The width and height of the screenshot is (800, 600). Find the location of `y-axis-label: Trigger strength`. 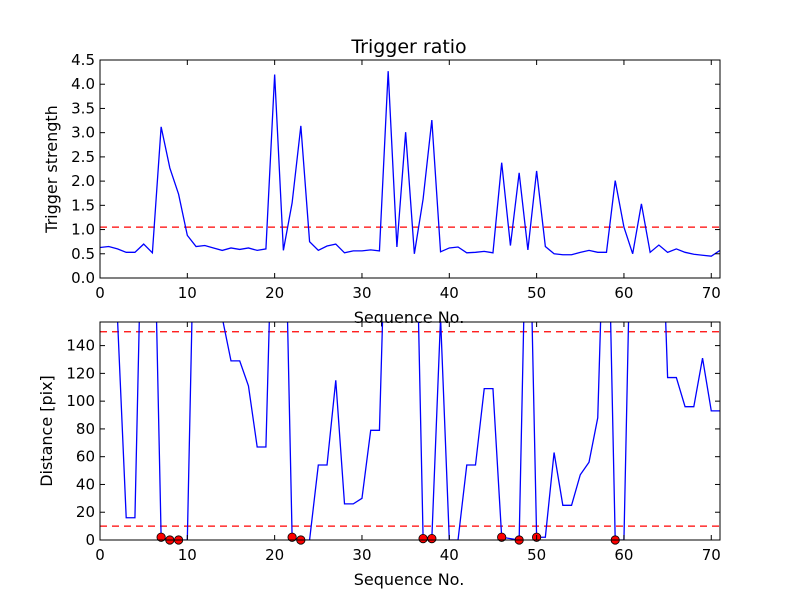

y-axis-label: Trigger strength is located at coordinates (51, 169).